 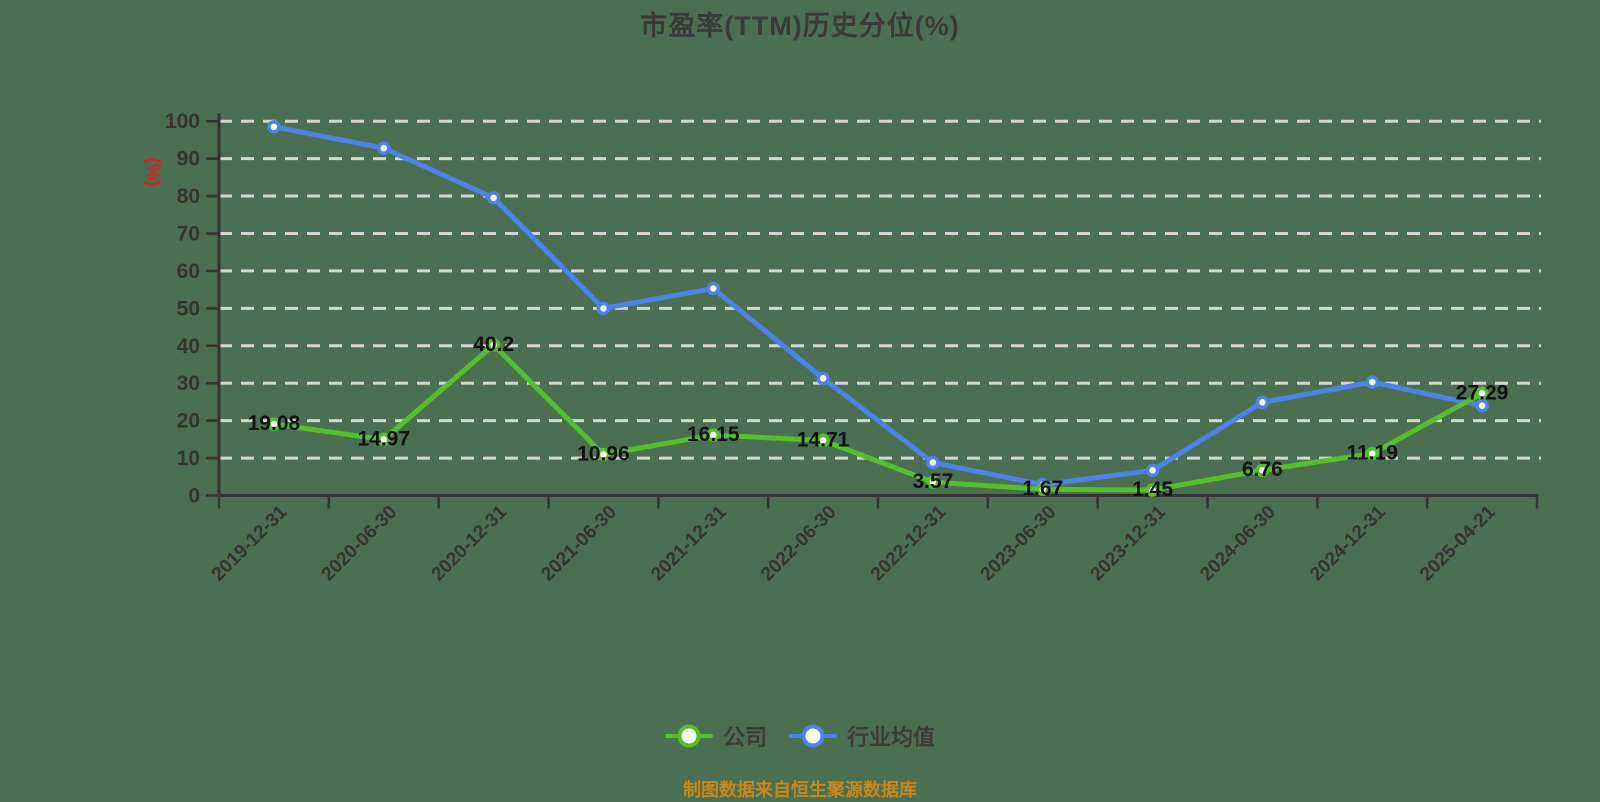 I want to click on x-tick-label: 2023-12-31, so click(x=1129, y=543).